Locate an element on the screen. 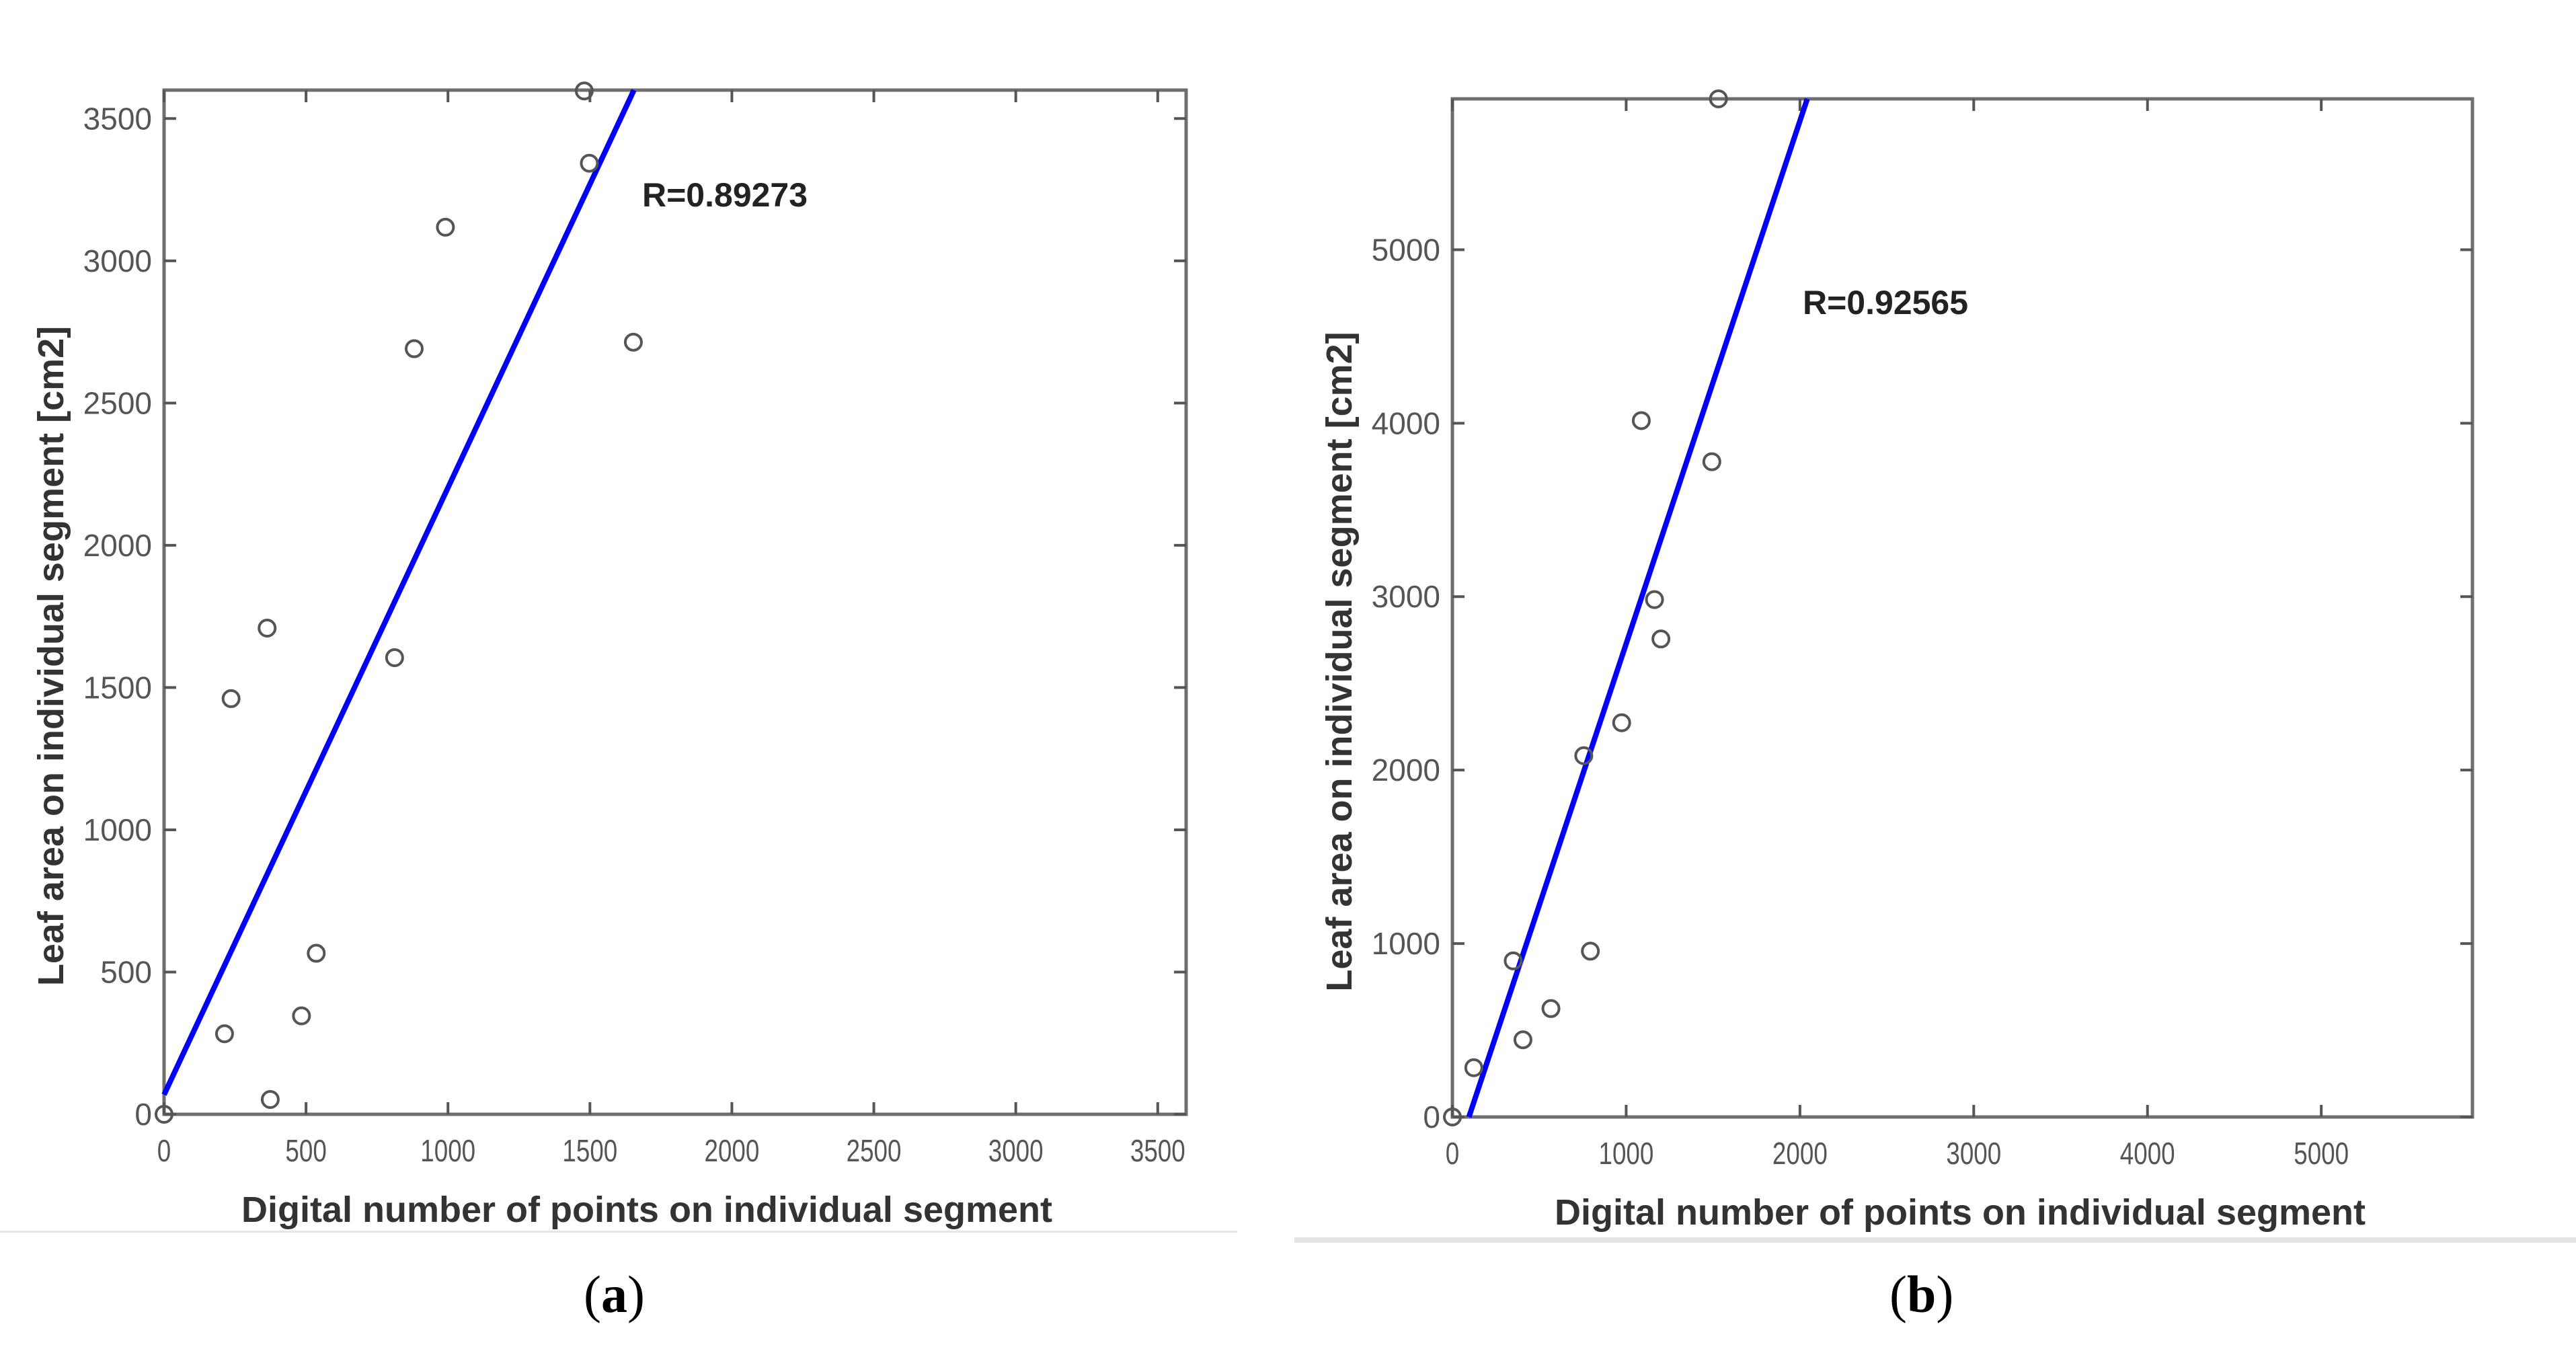 Image resolution: width=2576 pixels, height=1351 pixels. caption-b-letter: b is located at coordinates (1922, 1294).